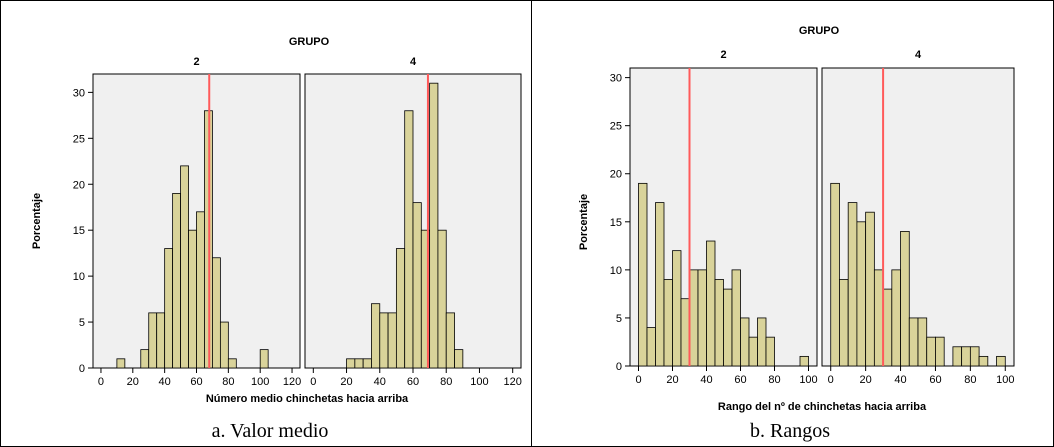 This screenshot has width=1054, height=447. Describe the element at coordinates (270, 431) in the screenshot. I see `panel-caption: a. Valor medio` at that location.